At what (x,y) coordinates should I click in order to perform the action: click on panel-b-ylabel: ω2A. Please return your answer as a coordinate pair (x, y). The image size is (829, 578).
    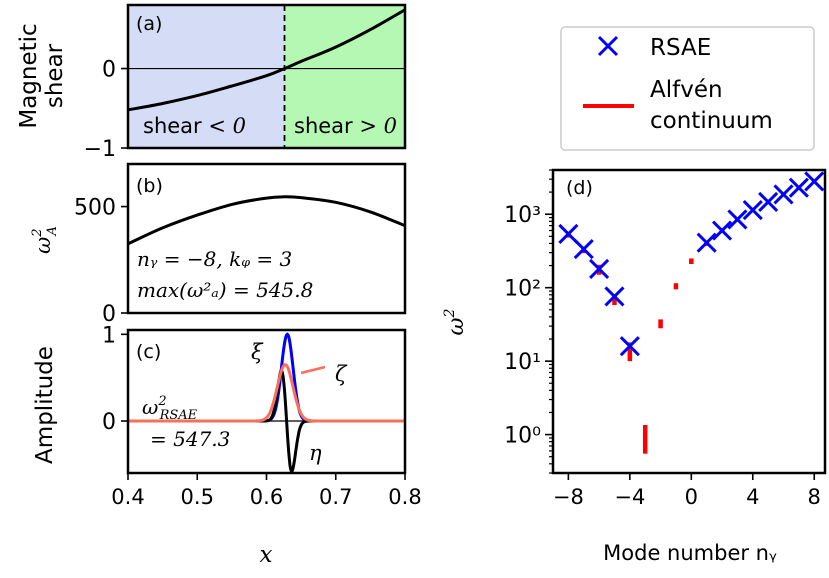
    Looking at the image, I should click on (45, 240).